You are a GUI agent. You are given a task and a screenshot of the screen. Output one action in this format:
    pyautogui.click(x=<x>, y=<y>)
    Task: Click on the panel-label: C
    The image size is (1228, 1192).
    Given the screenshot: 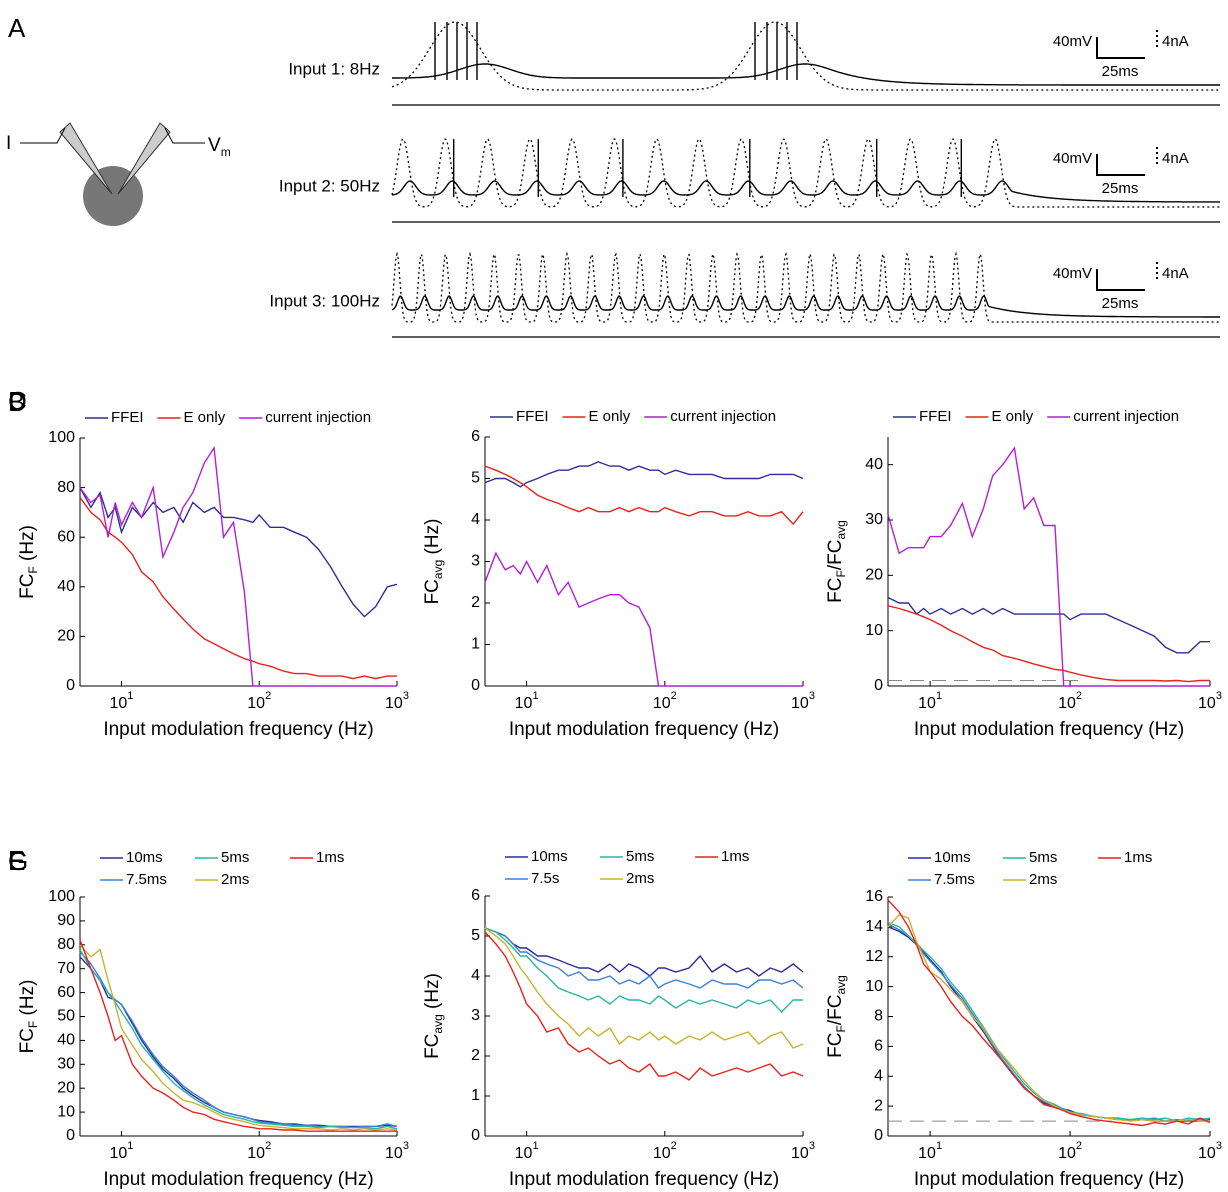 What is the action you would take?
    pyautogui.click(x=17, y=401)
    